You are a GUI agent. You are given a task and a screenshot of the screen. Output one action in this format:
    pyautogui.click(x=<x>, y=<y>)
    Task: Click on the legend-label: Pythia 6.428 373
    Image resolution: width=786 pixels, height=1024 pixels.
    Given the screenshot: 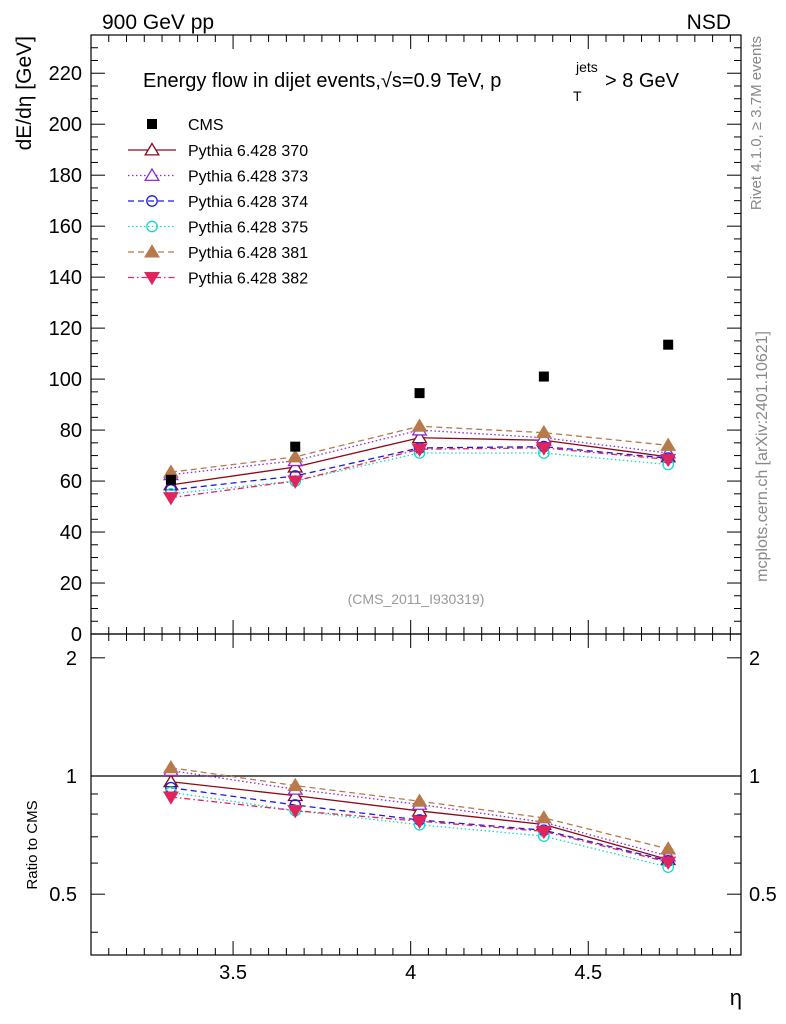 What is the action you would take?
    pyautogui.click(x=248, y=177)
    